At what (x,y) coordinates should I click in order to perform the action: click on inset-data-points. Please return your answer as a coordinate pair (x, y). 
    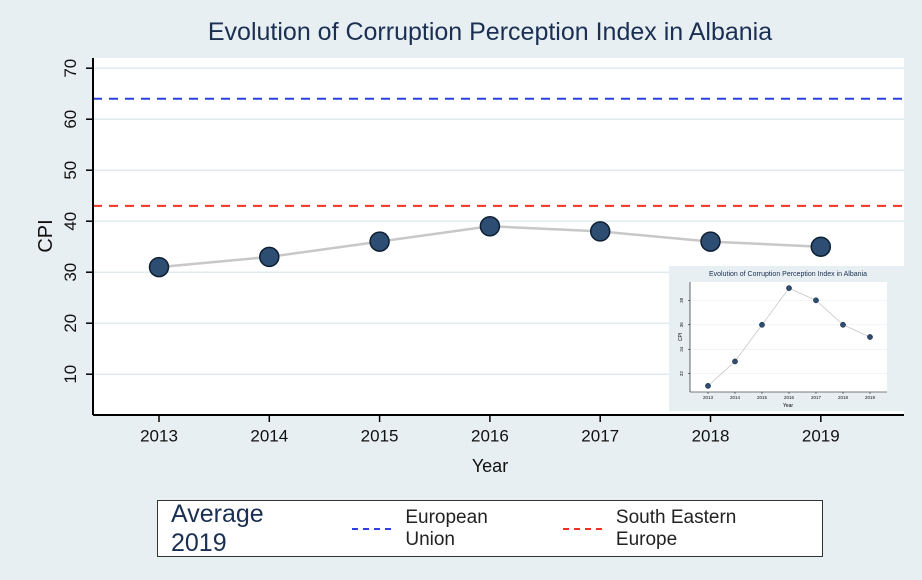
    Looking at the image, I should click on (789, 337).